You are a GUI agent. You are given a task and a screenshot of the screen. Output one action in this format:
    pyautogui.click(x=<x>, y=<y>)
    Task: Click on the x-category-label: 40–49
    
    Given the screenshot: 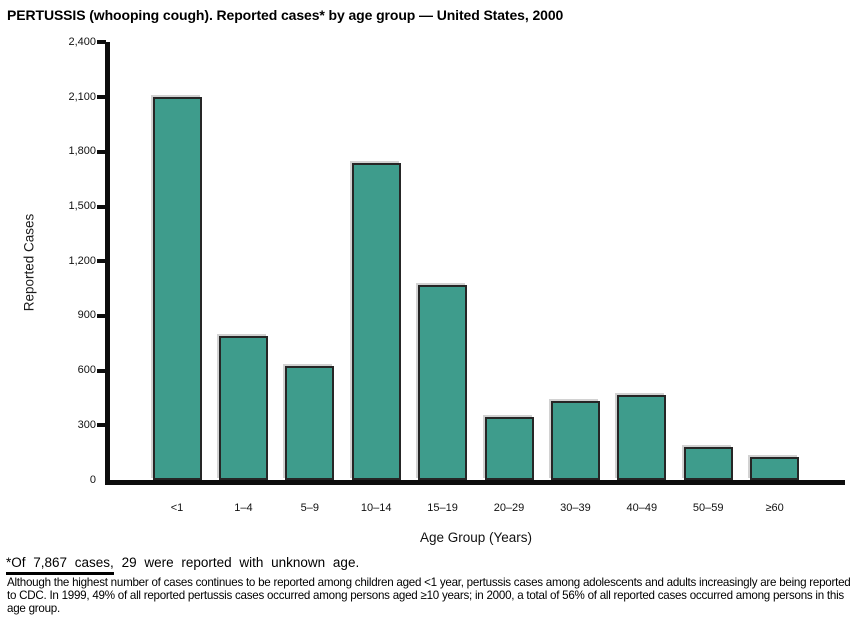 What is the action you would take?
    pyautogui.click(x=642, y=508)
    